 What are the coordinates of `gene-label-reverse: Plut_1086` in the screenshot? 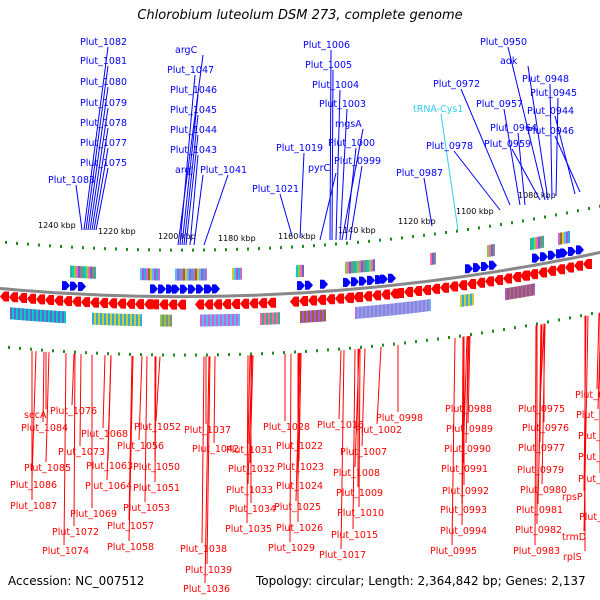 It's located at (33, 485).